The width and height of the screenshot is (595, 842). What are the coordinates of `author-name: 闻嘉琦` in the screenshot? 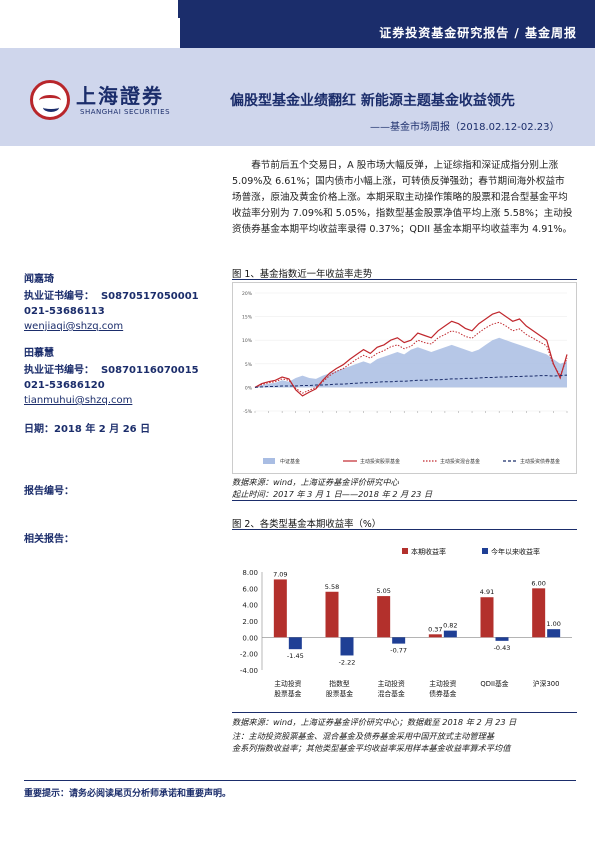 It's located at (39, 279).